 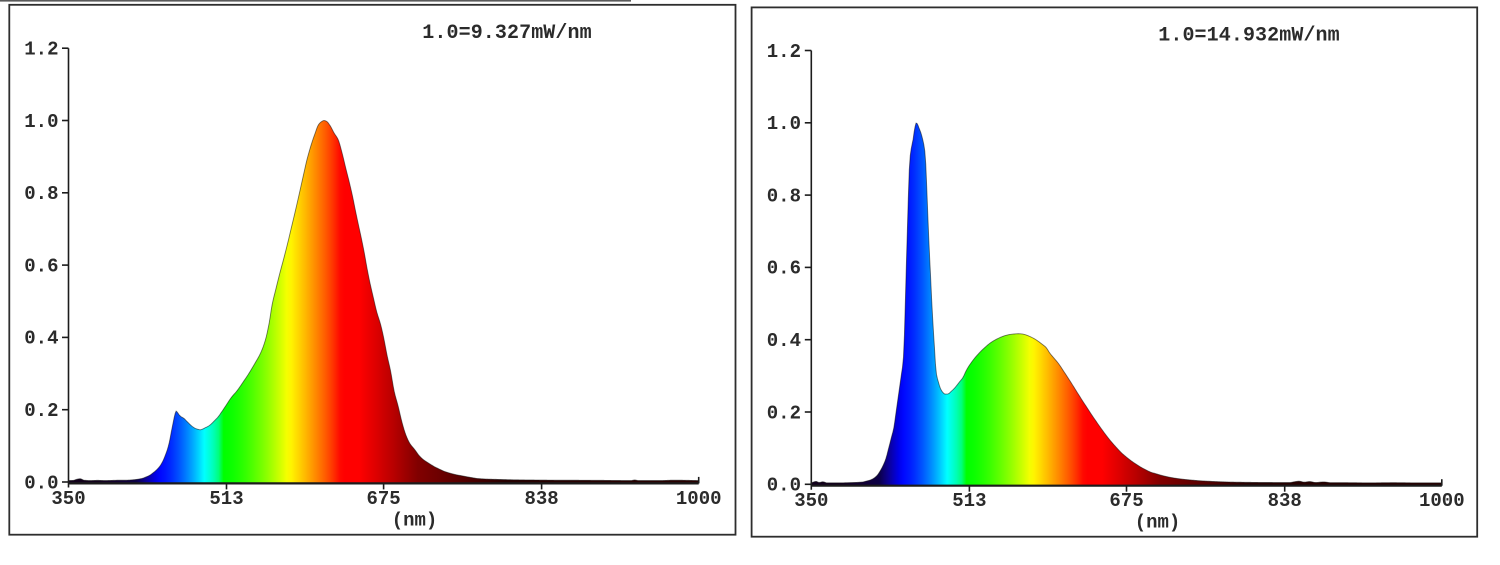 What do you see at coordinates (506, 33) in the screenshot?
I see `svg-text: 1.0=9.327mW/nm` at bounding box center [506, 33].